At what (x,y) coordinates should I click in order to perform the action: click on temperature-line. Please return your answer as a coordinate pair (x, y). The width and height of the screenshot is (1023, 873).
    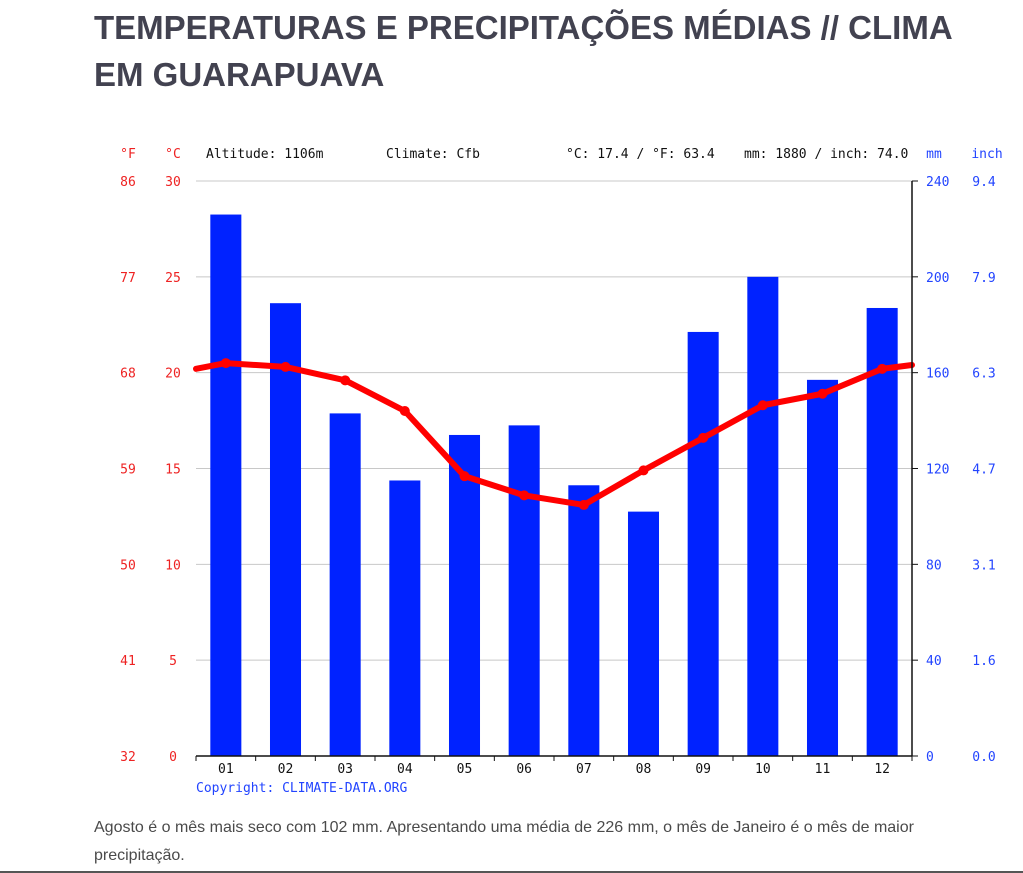
    Looking at the image, I should click on (554, 434).